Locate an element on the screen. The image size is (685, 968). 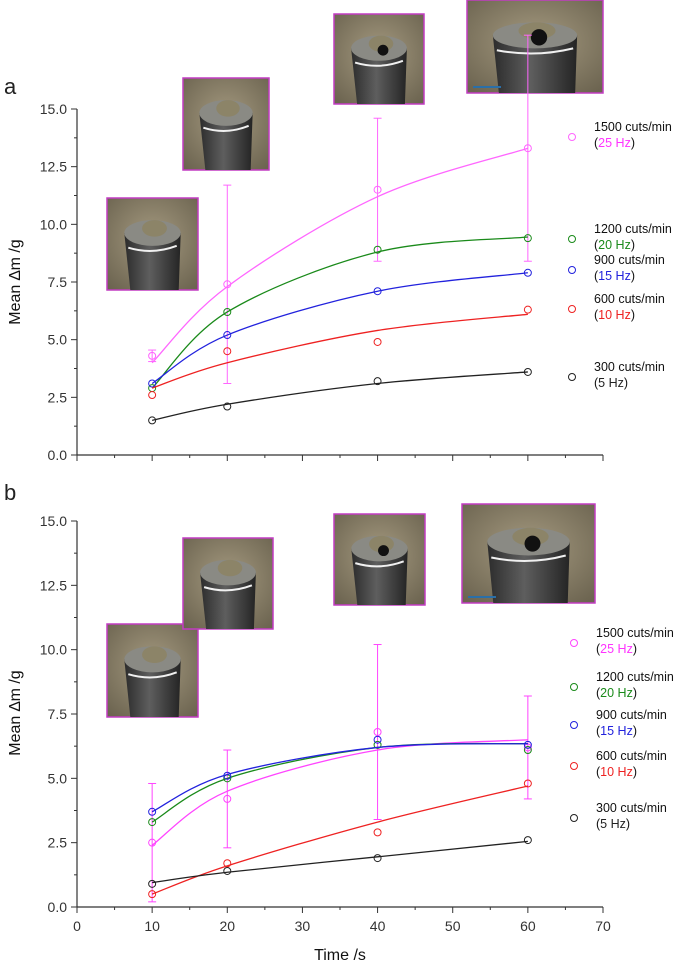
y-tick-label: 5.0 is located at coordinates (58, 778).